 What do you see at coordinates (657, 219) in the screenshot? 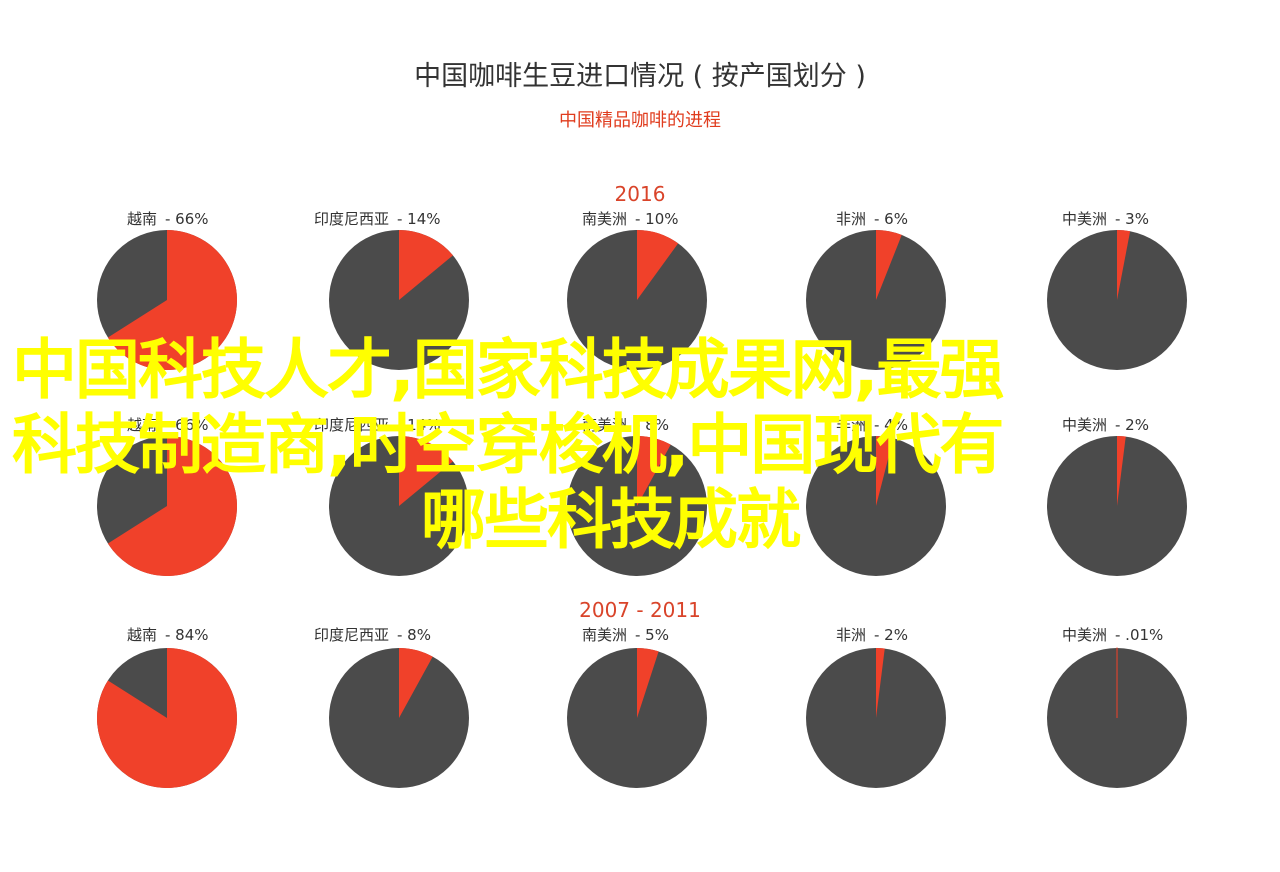
I see `percent-label: - 10%` at bounding box center [657, 219].